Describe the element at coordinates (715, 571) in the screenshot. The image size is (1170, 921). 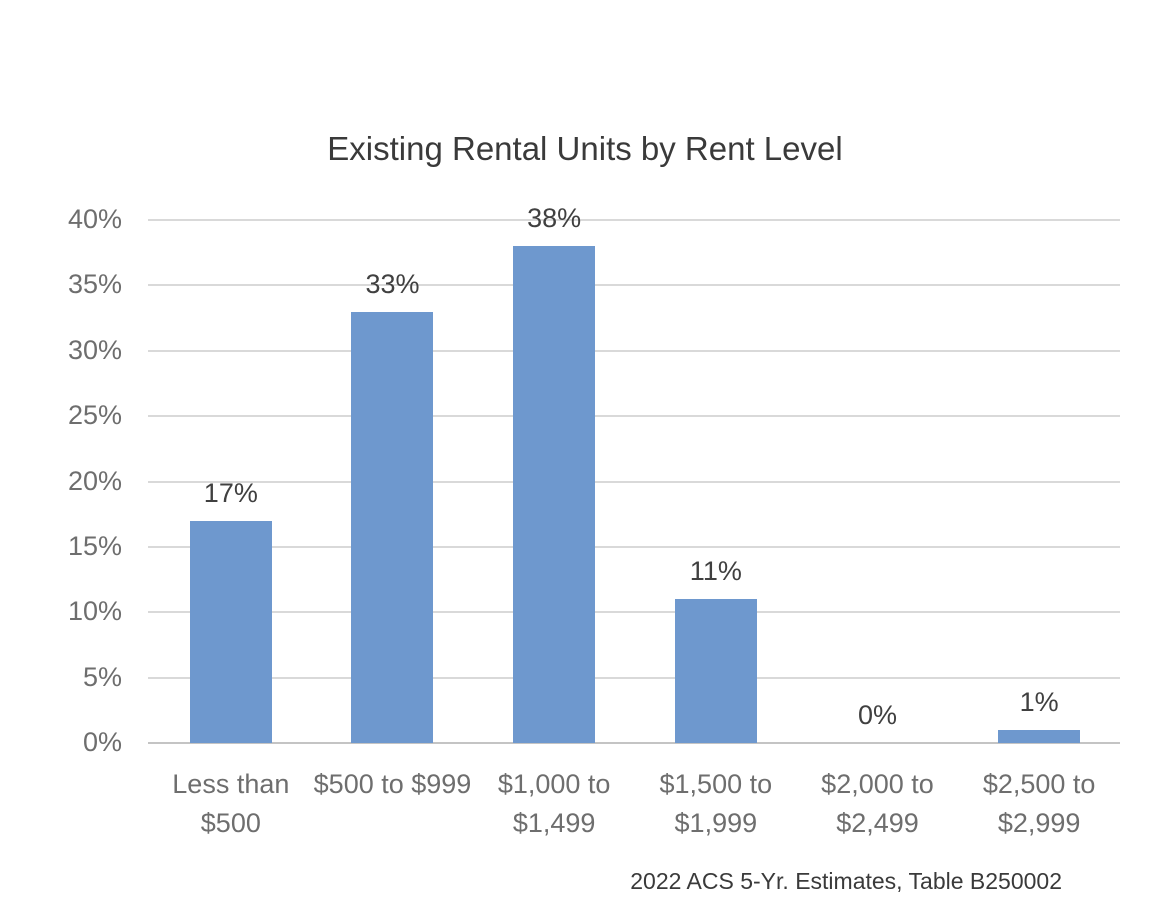
I see `bar-value-label: 11%` at that location.